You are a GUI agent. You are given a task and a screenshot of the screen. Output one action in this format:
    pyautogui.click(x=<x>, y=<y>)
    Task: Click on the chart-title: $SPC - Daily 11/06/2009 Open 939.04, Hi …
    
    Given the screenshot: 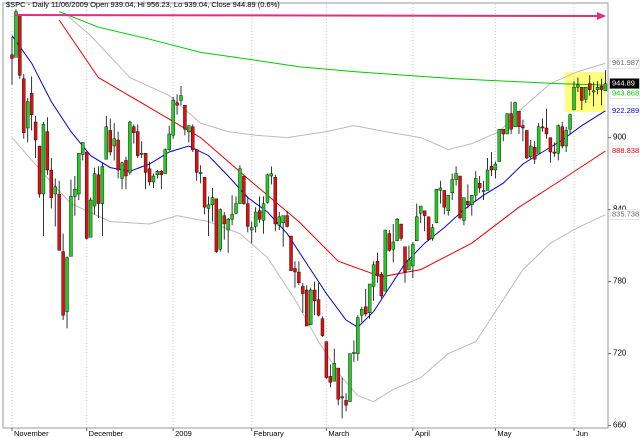 What is the action you would take?
    pyautogui.click(x=143, y=4)
    